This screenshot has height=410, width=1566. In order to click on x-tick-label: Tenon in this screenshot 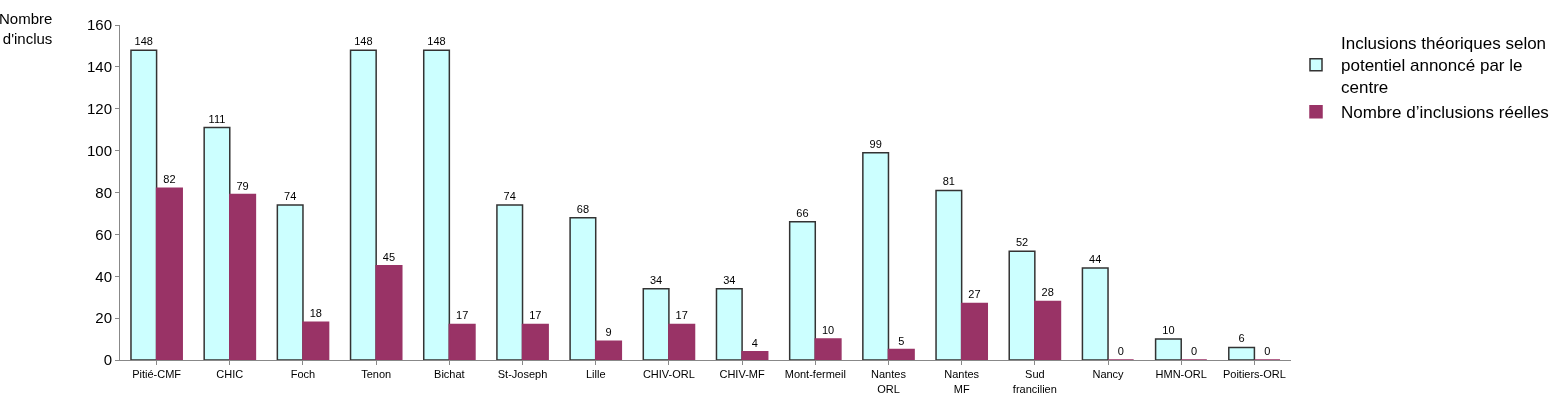, I will do `click(376, 374)`.